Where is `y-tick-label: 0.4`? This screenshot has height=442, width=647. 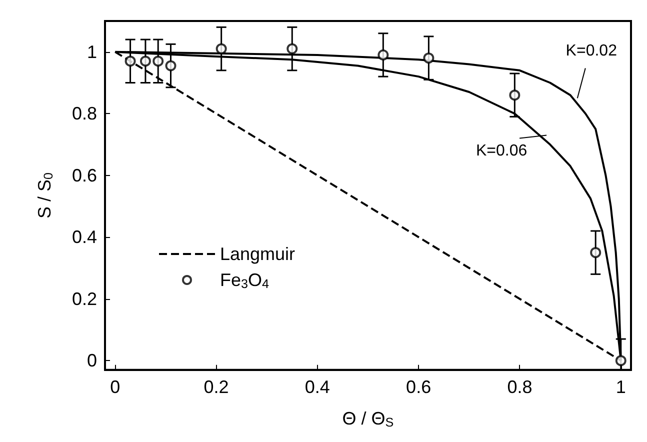 y-tick-label: 0.4 is located at coordinates (84, 237).